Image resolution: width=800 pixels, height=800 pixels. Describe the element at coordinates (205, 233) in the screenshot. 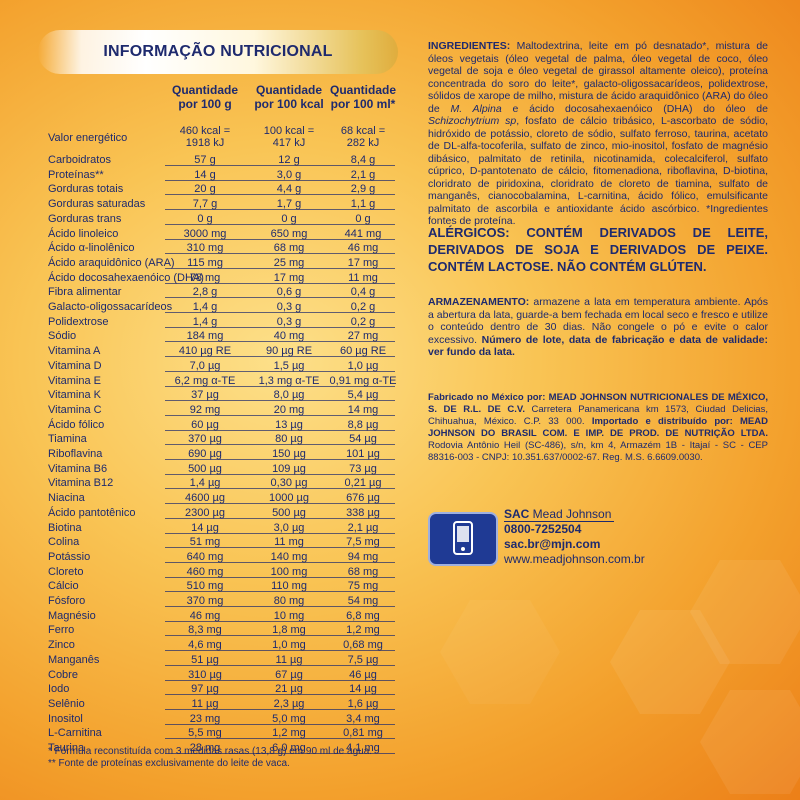

I see `cell-per-100g: 3000 mg` at that location.